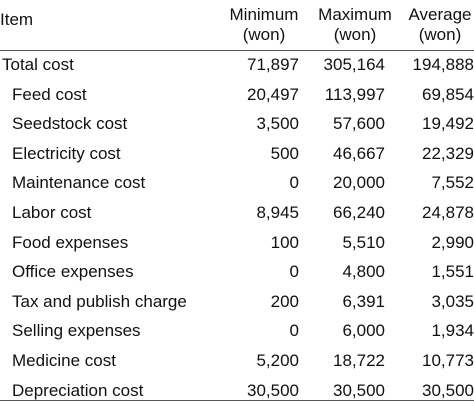 This screenshot has width=474, height=402. Describe the element at coordinates (277, 360) in the screenshot. I see `row-value: 5,200` at that location.